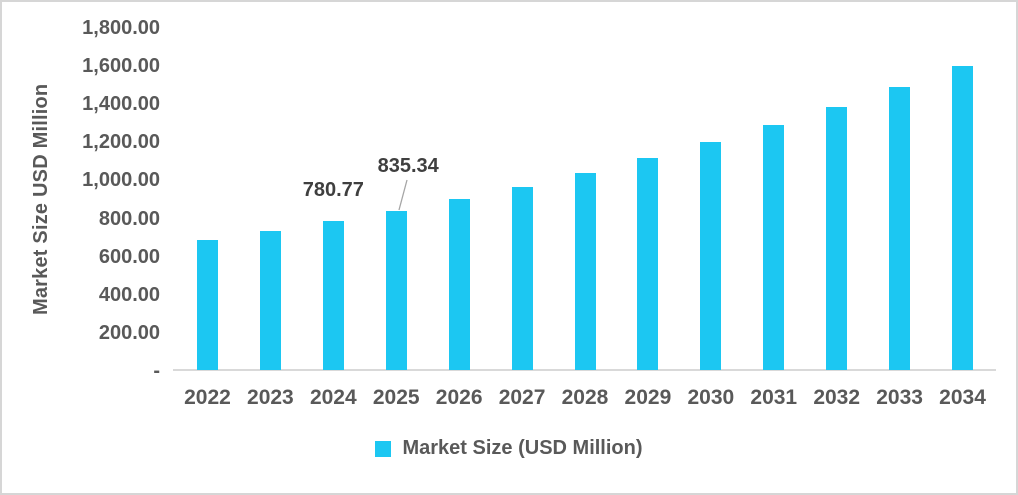 The height and width of the screenshot is (495, 1018). Describe the element at coordinates (584, 370) in the screenshot. I see `x-axis-line` at that location.